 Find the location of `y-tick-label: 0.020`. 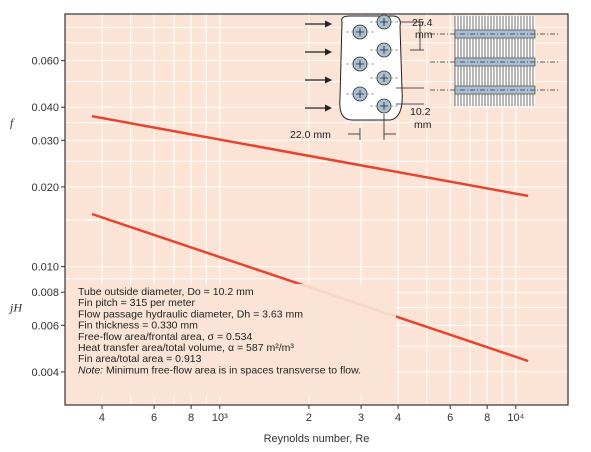

y-tick-label: 0.020 is located at coordinates (45, 188).